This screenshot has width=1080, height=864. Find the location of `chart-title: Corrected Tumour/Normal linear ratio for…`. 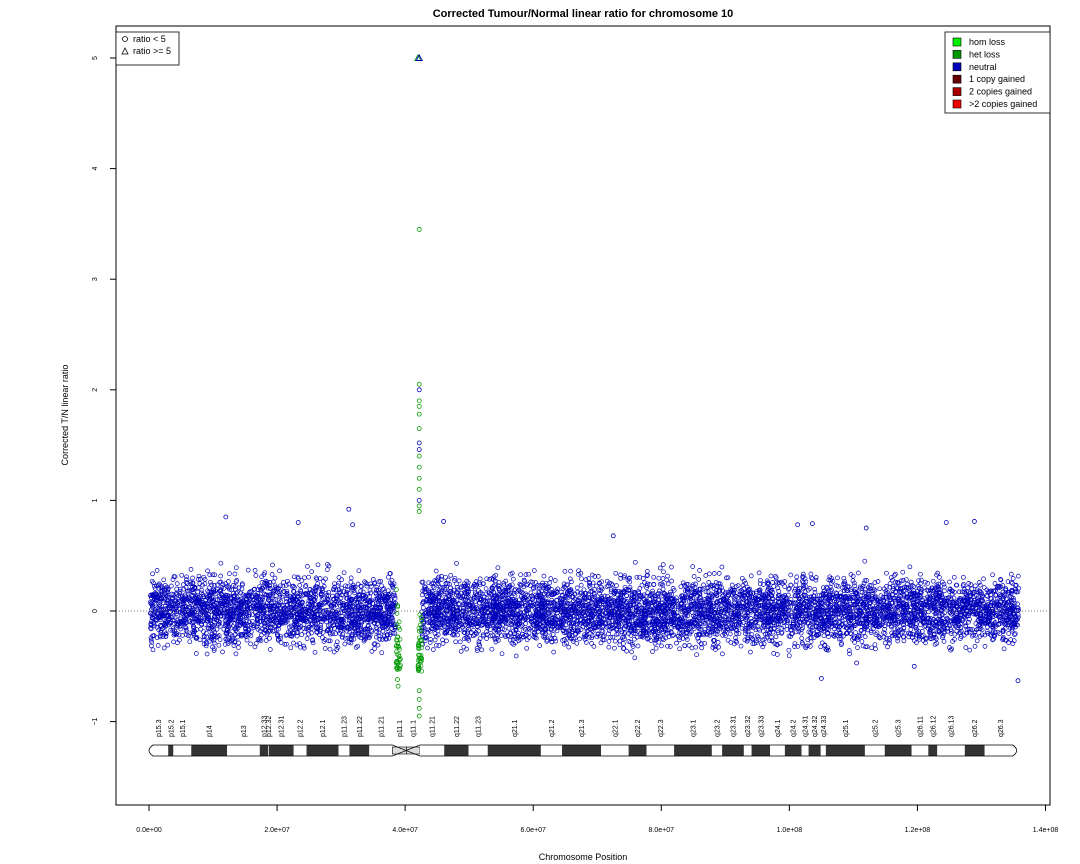

chart-title: Corrected Tumour/Normal linear ratio for… is located at coordinates (583, 14).